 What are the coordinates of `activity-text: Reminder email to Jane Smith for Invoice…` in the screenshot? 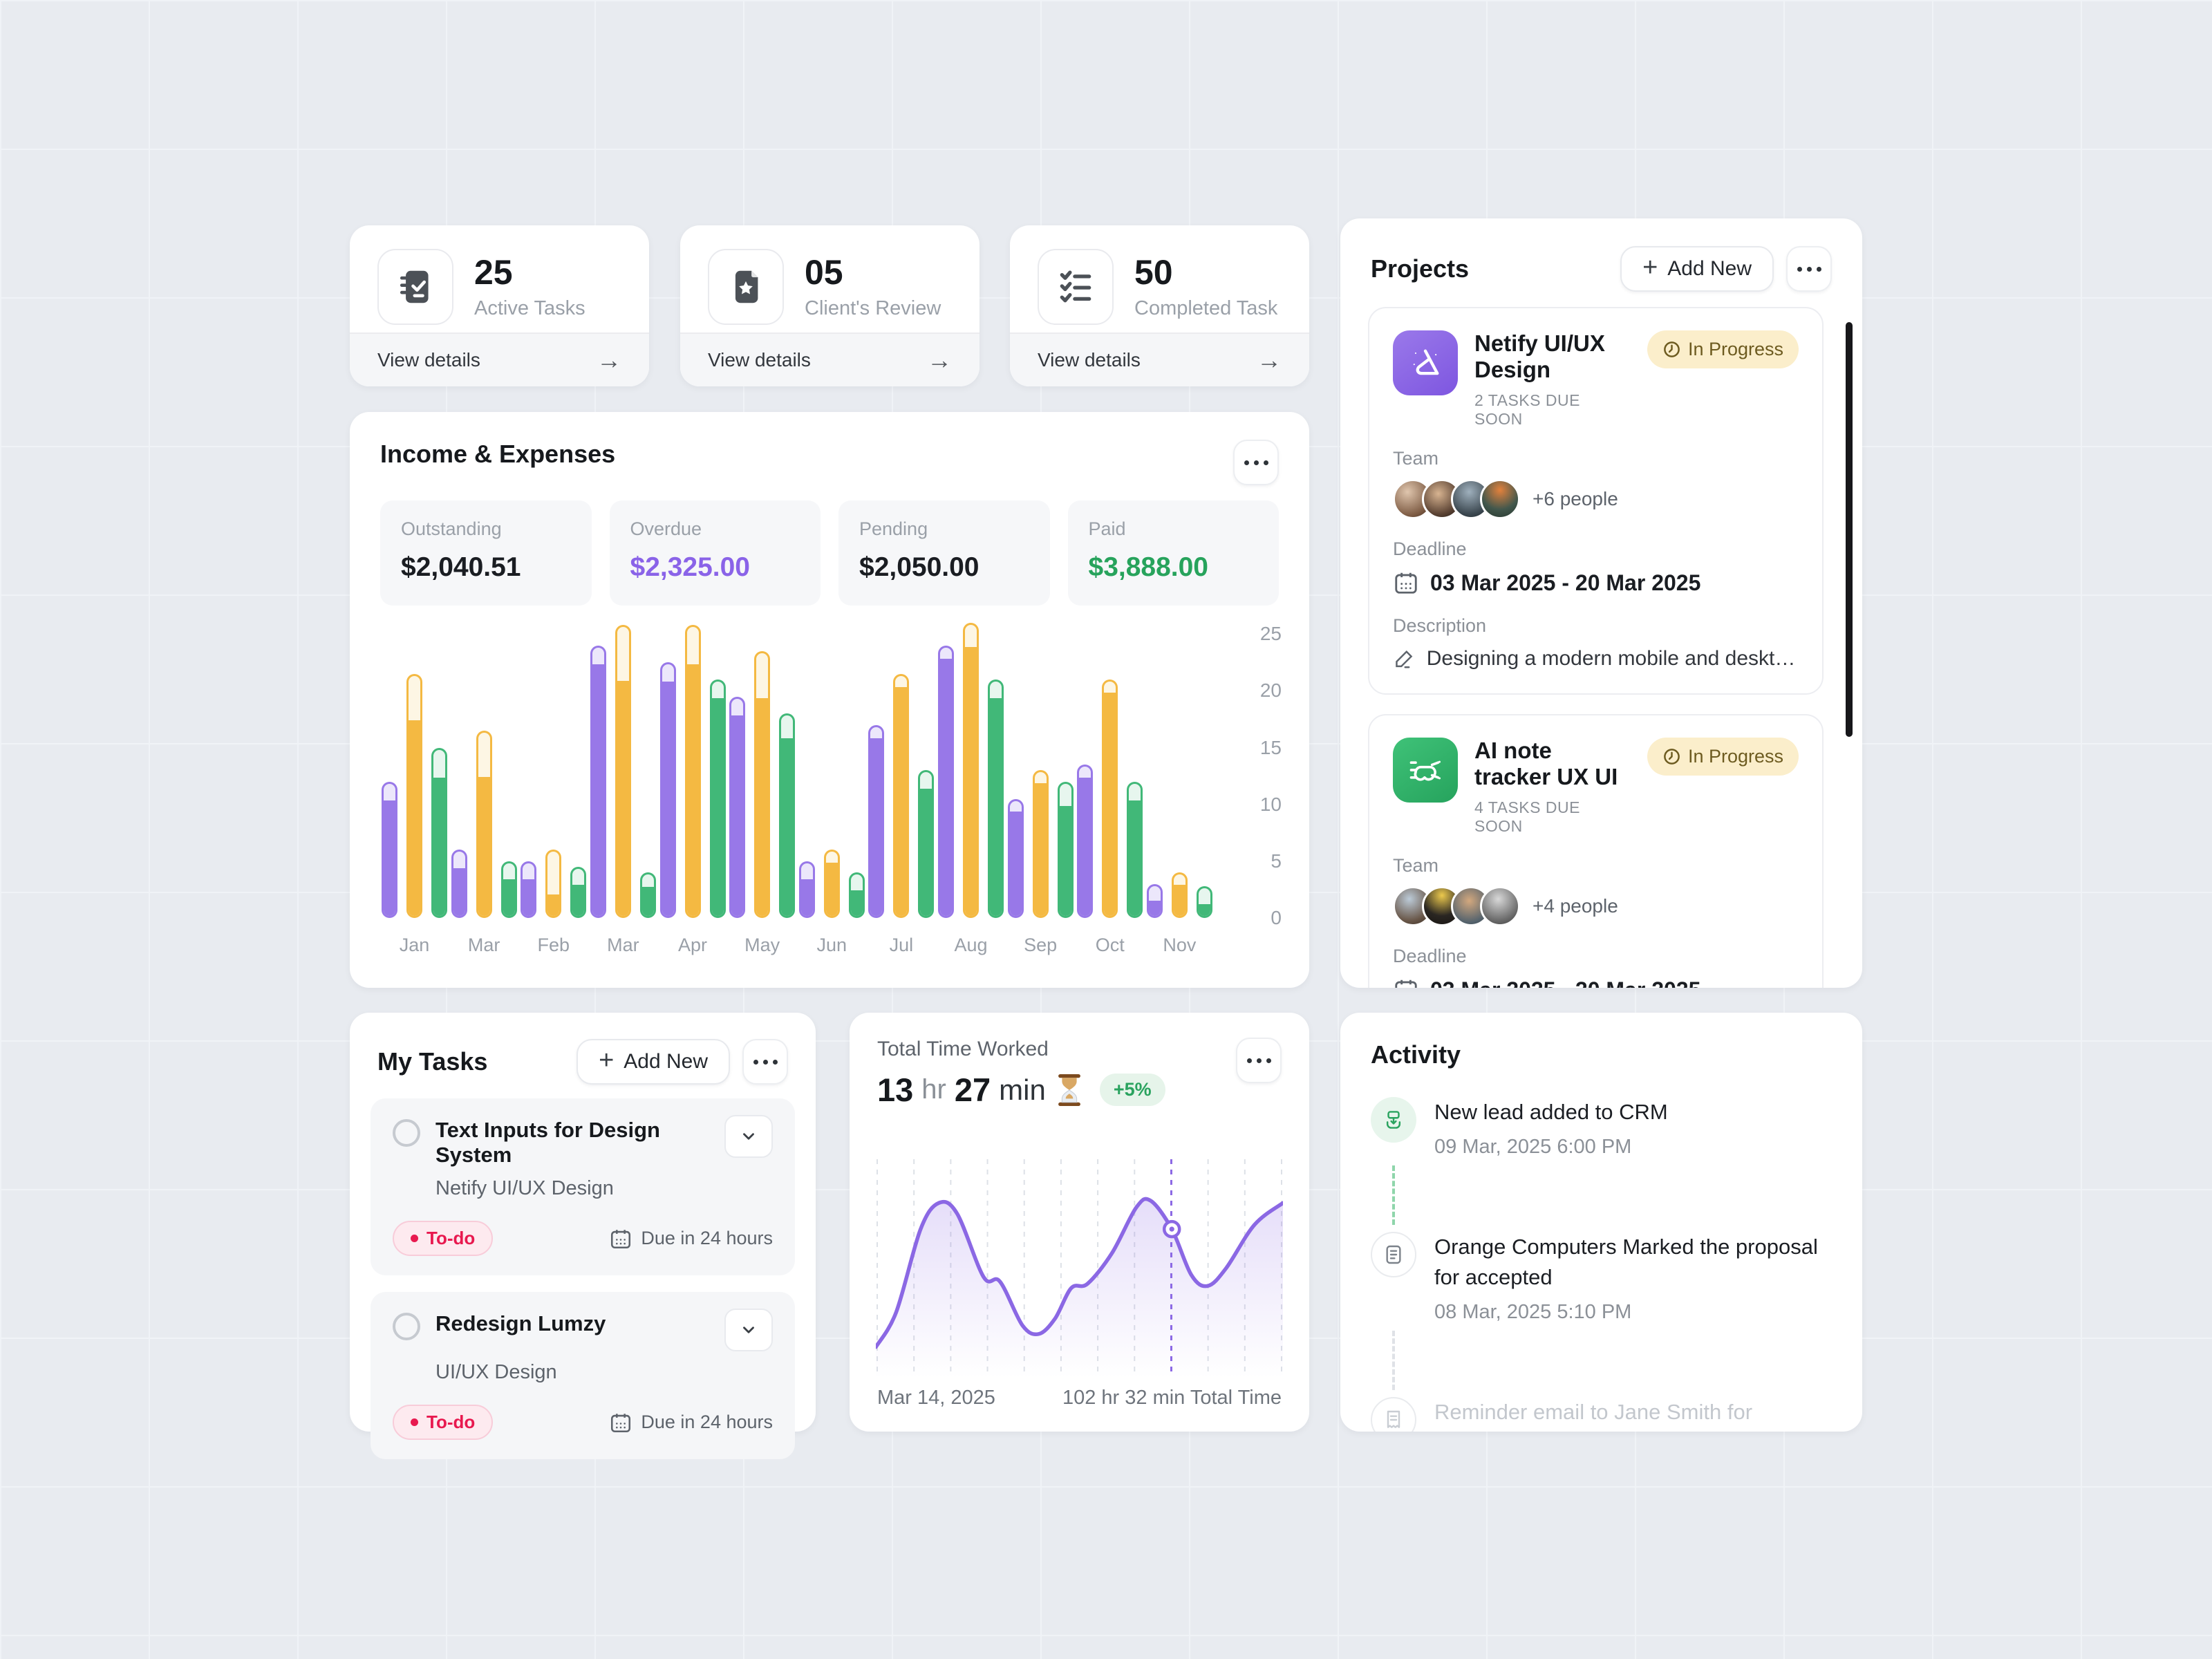 It's located at (1593, 1416).